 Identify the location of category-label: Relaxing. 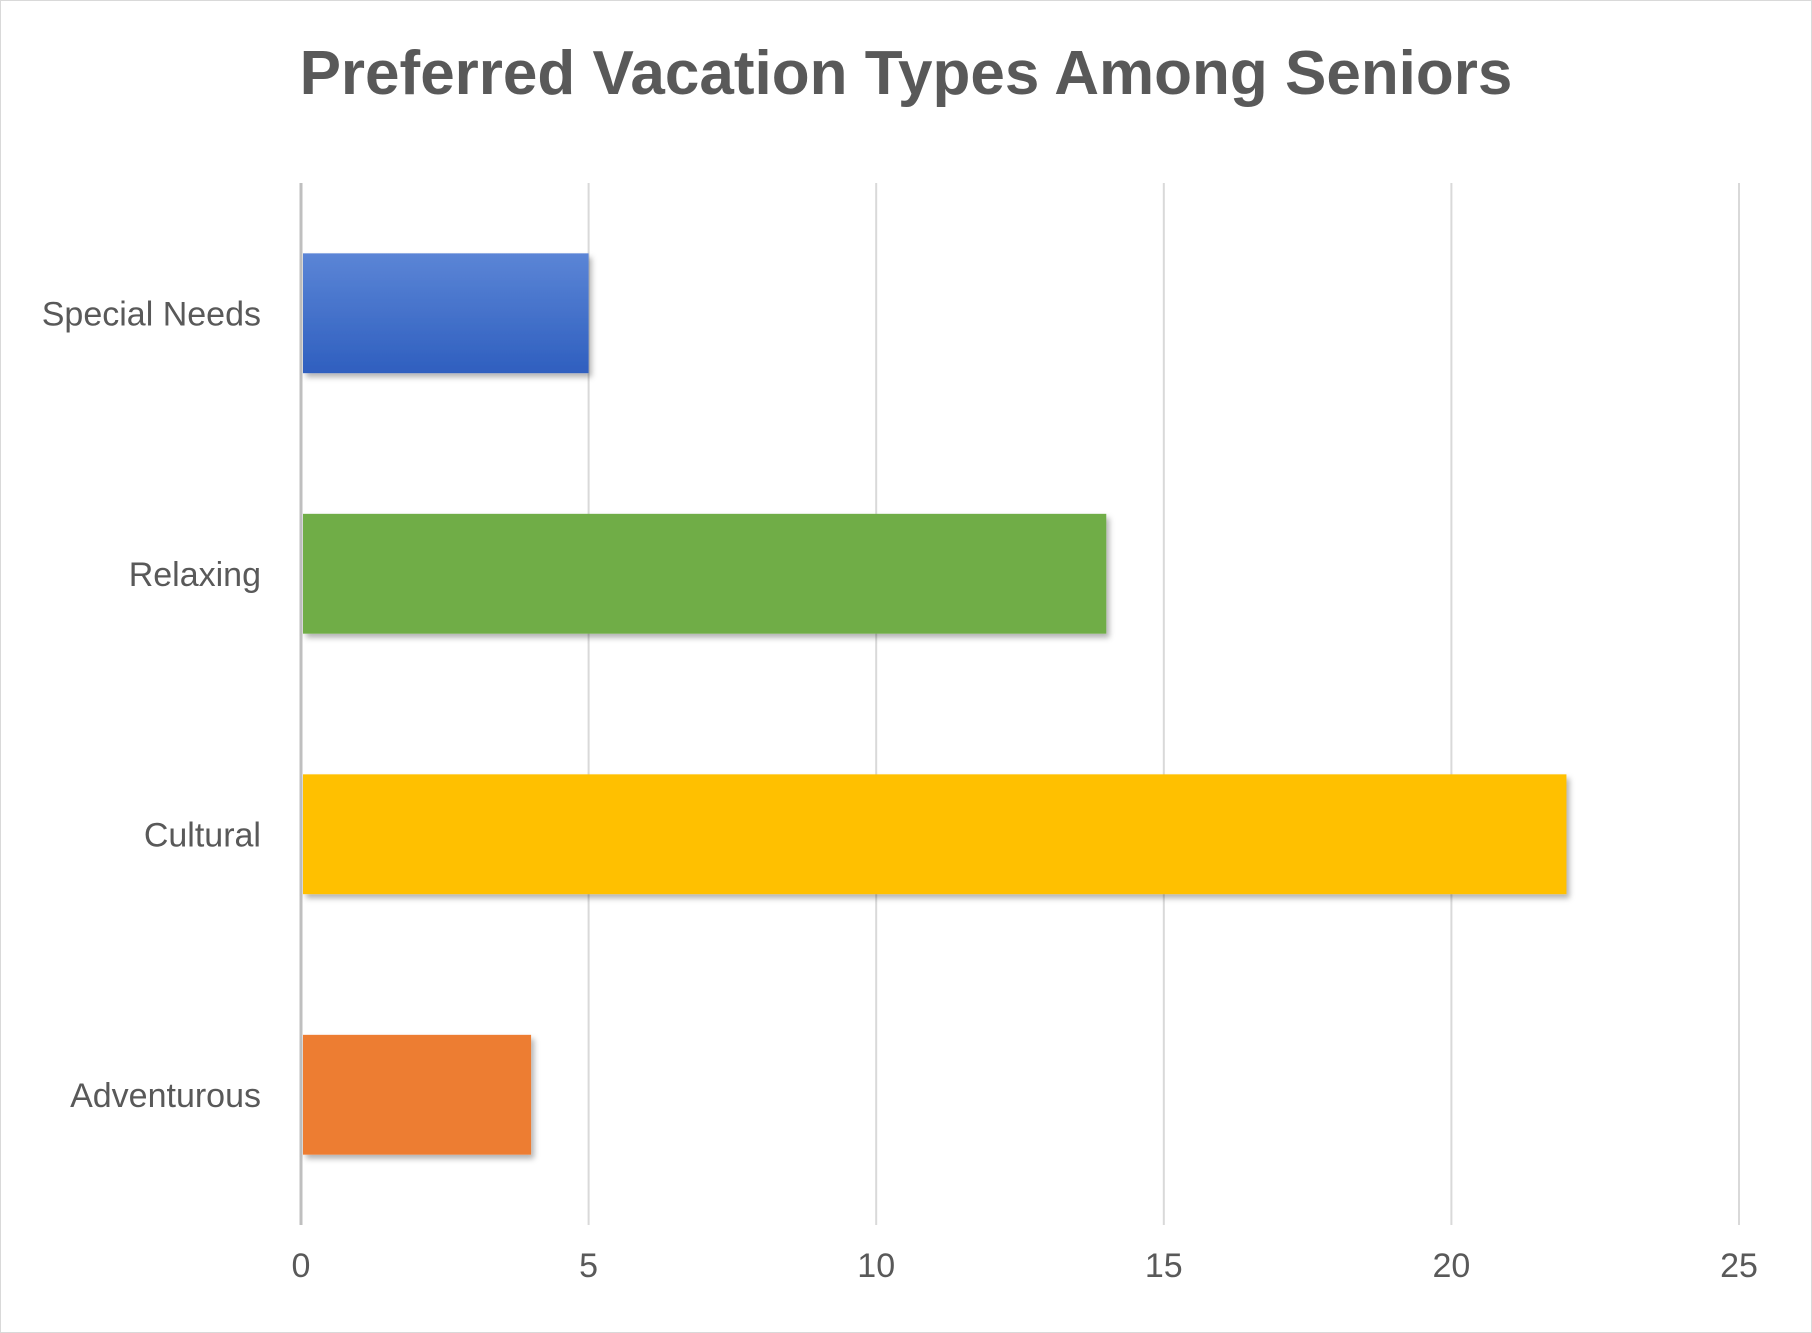
(195, 575).